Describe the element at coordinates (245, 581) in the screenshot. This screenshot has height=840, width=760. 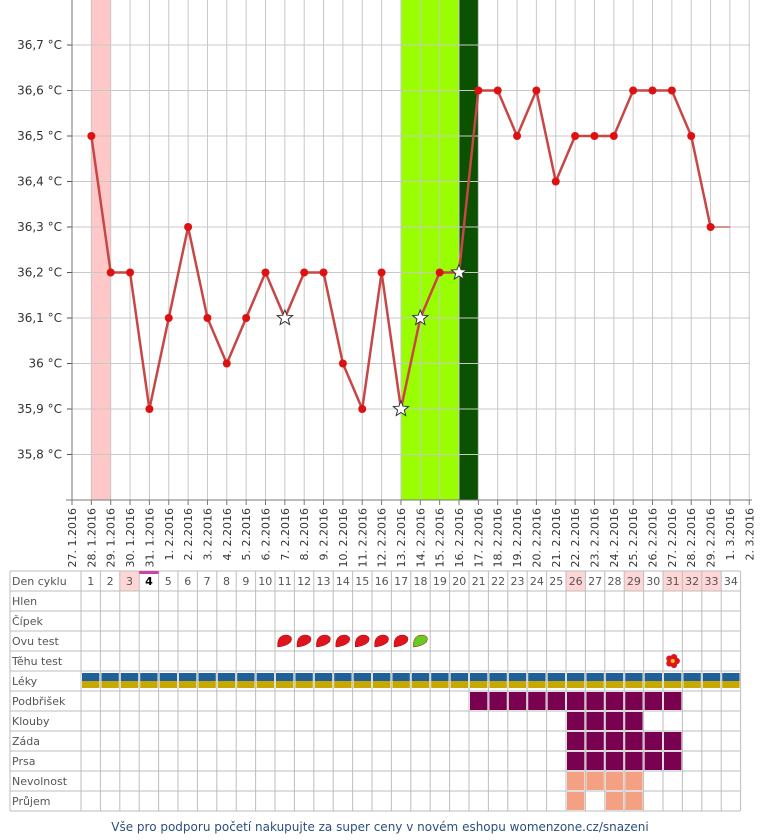
I see `cycle-day-number: 9` at that location.